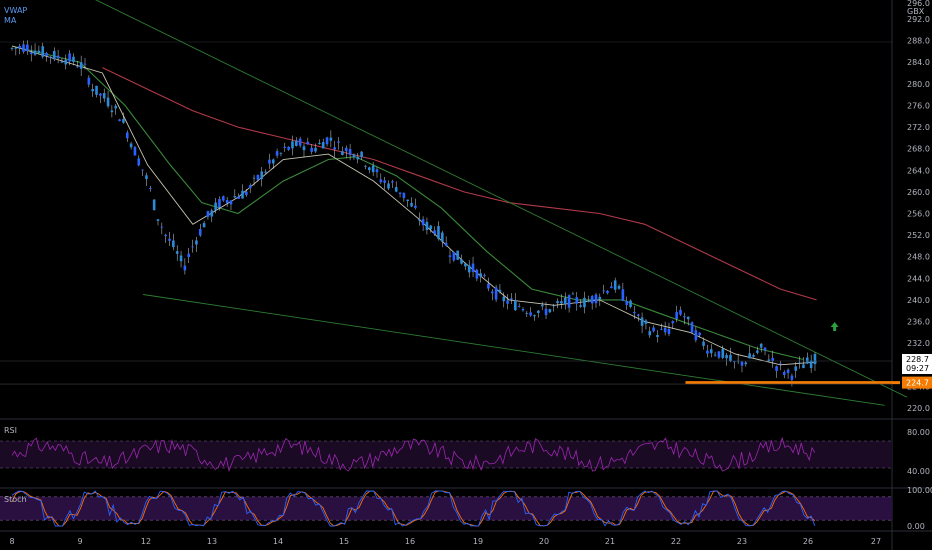 The width and height of the screenshot is (932, 550). Describe the element at coordinates (918, 4) in the screenshot. I see `price-axis-top-label: 296.0` at that location.